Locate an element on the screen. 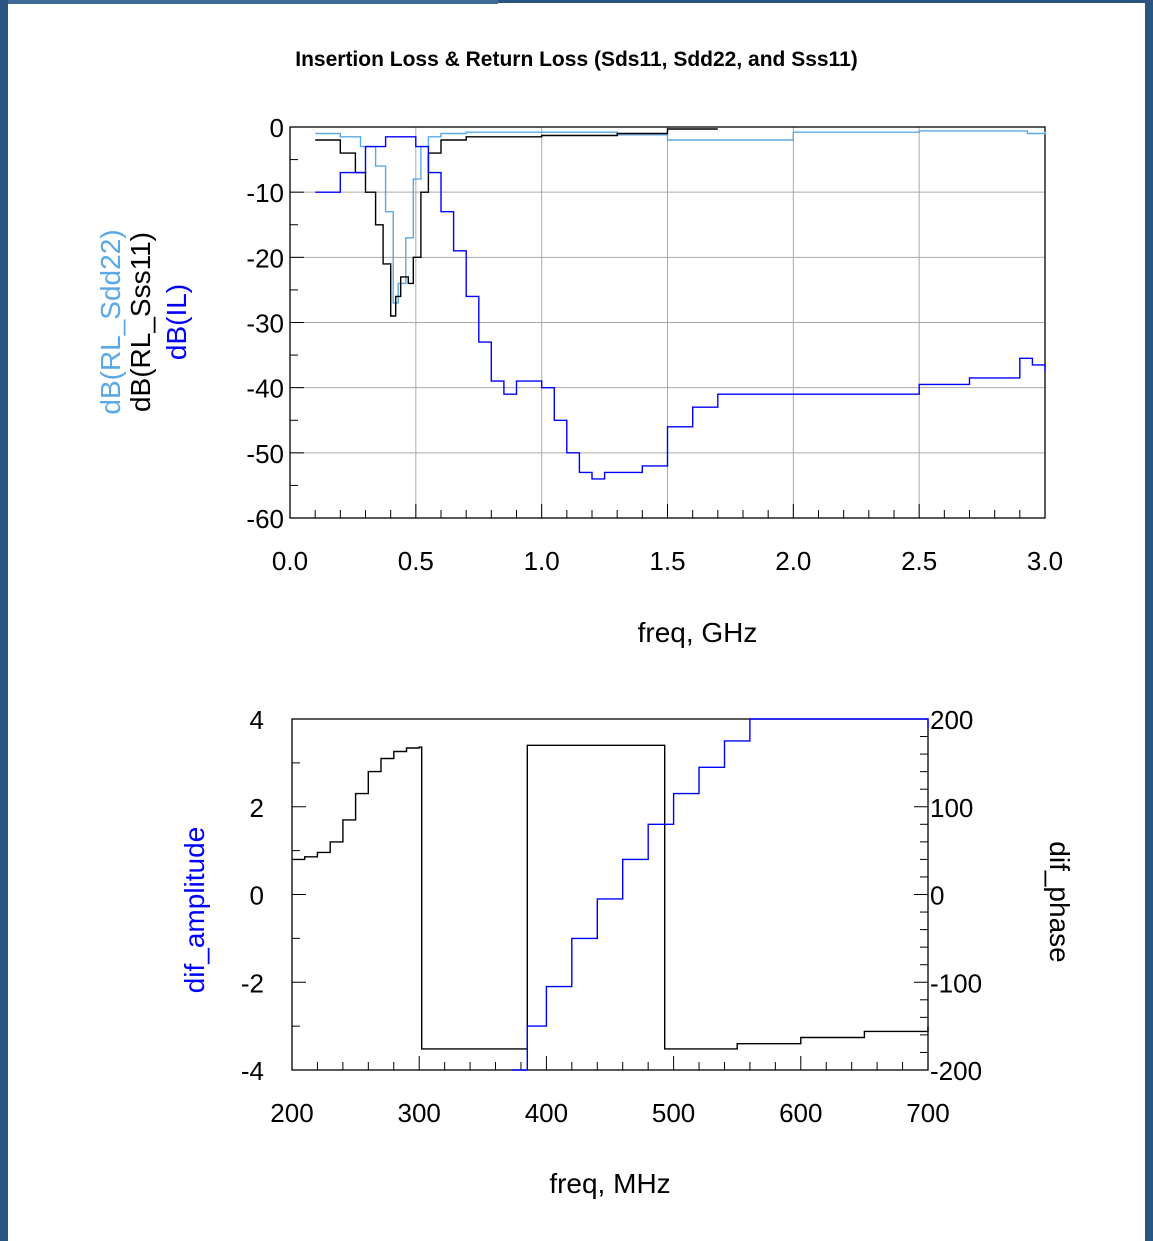 The height and width of the screenshot is (1241, 1153). x-tick-label: 2.0 is located at coordinates (793, 561).